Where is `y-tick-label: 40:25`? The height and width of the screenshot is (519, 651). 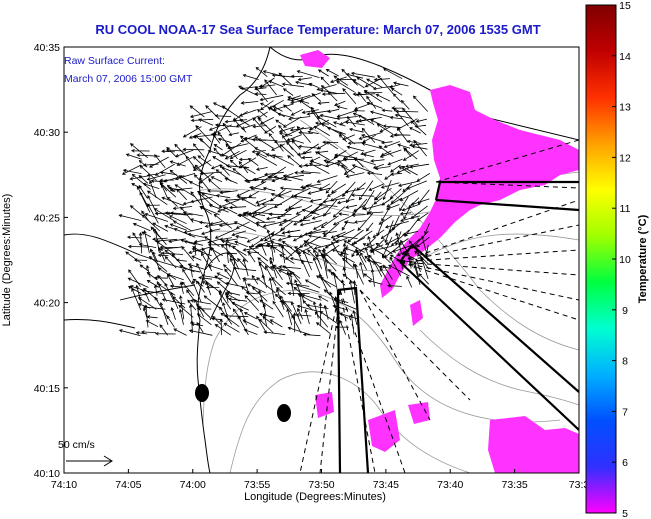 y-tick-label: 40:25 is located at coordinates (47, 218).